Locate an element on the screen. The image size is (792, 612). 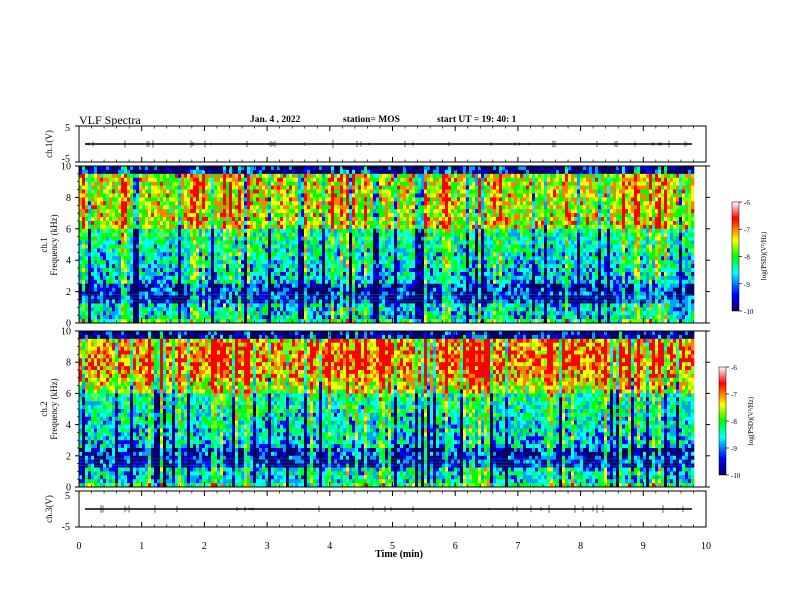
xtick-label: 6 is located at coordinates (455, 546).